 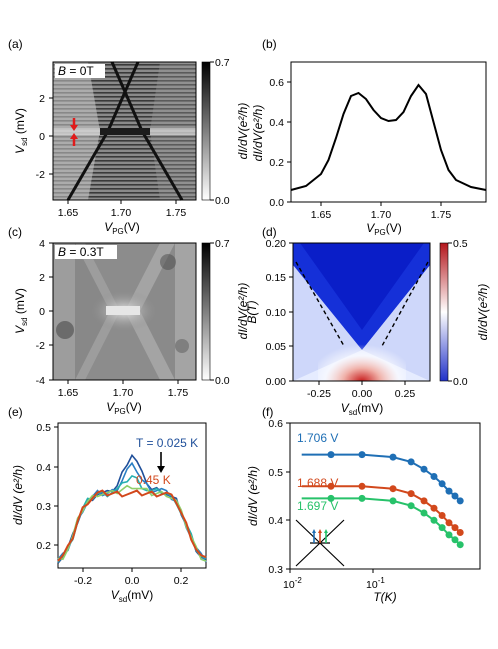 What do you see at coordinates (384, 597) in the screenshot?
I see `panel-f-xlabel: T(K)` at bounding box center [384, 597].